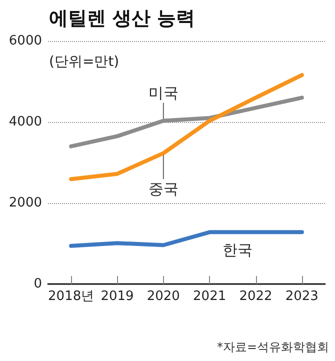 The height and width of the screenshot is (361, 335). I want to click on series-label: 중국, so click(163, 189).